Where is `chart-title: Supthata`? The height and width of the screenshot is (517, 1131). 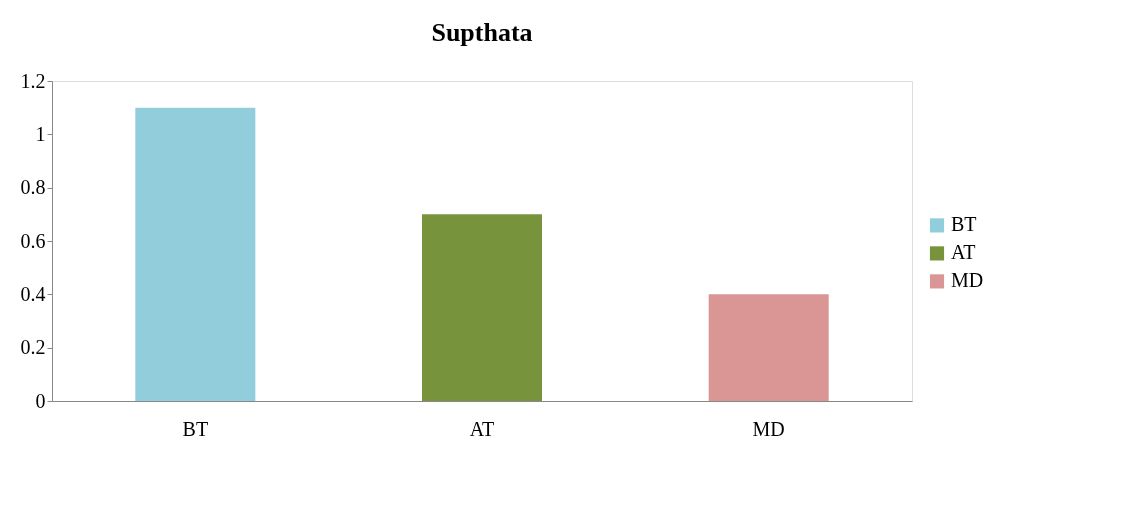
chart-title: Supthata is located at coordinates (482, 32).